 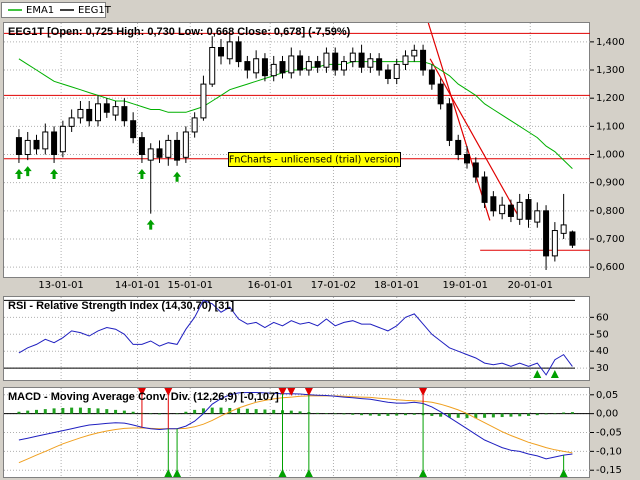 What do you see at coordinates (190, 285) in the screenshot?
I see `x-tick-label: 15-01-01` at bounding box center [190, 285].